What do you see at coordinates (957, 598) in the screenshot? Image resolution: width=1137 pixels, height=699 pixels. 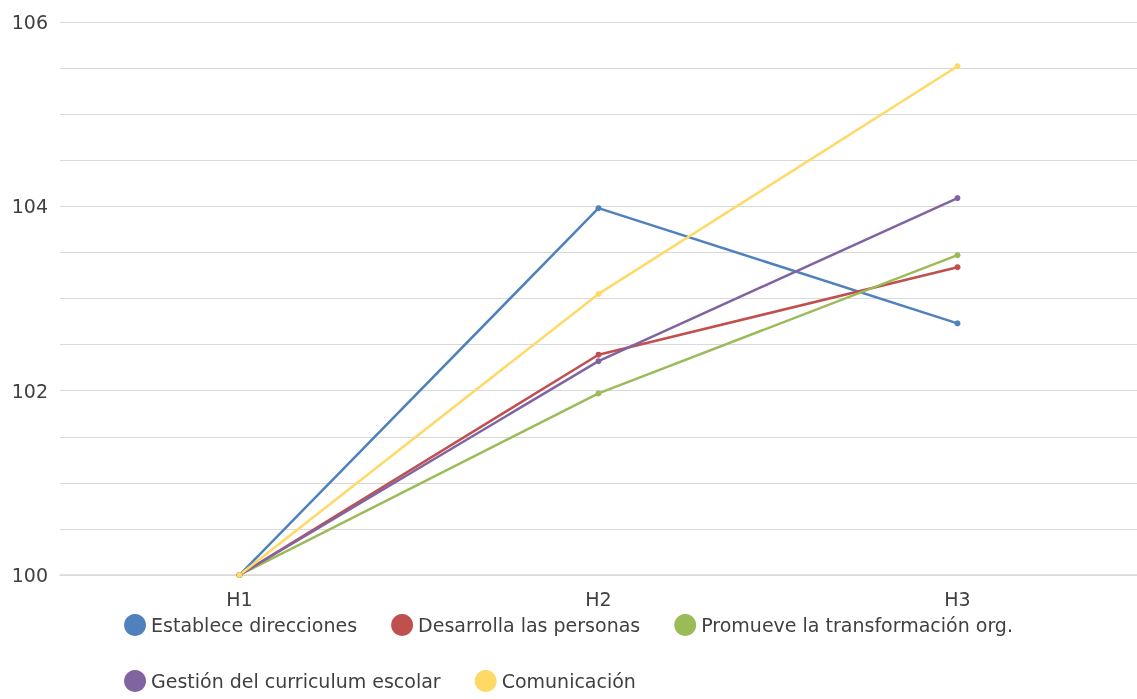 I see `x-tick-label: H3` at bounding box center [957, 598].